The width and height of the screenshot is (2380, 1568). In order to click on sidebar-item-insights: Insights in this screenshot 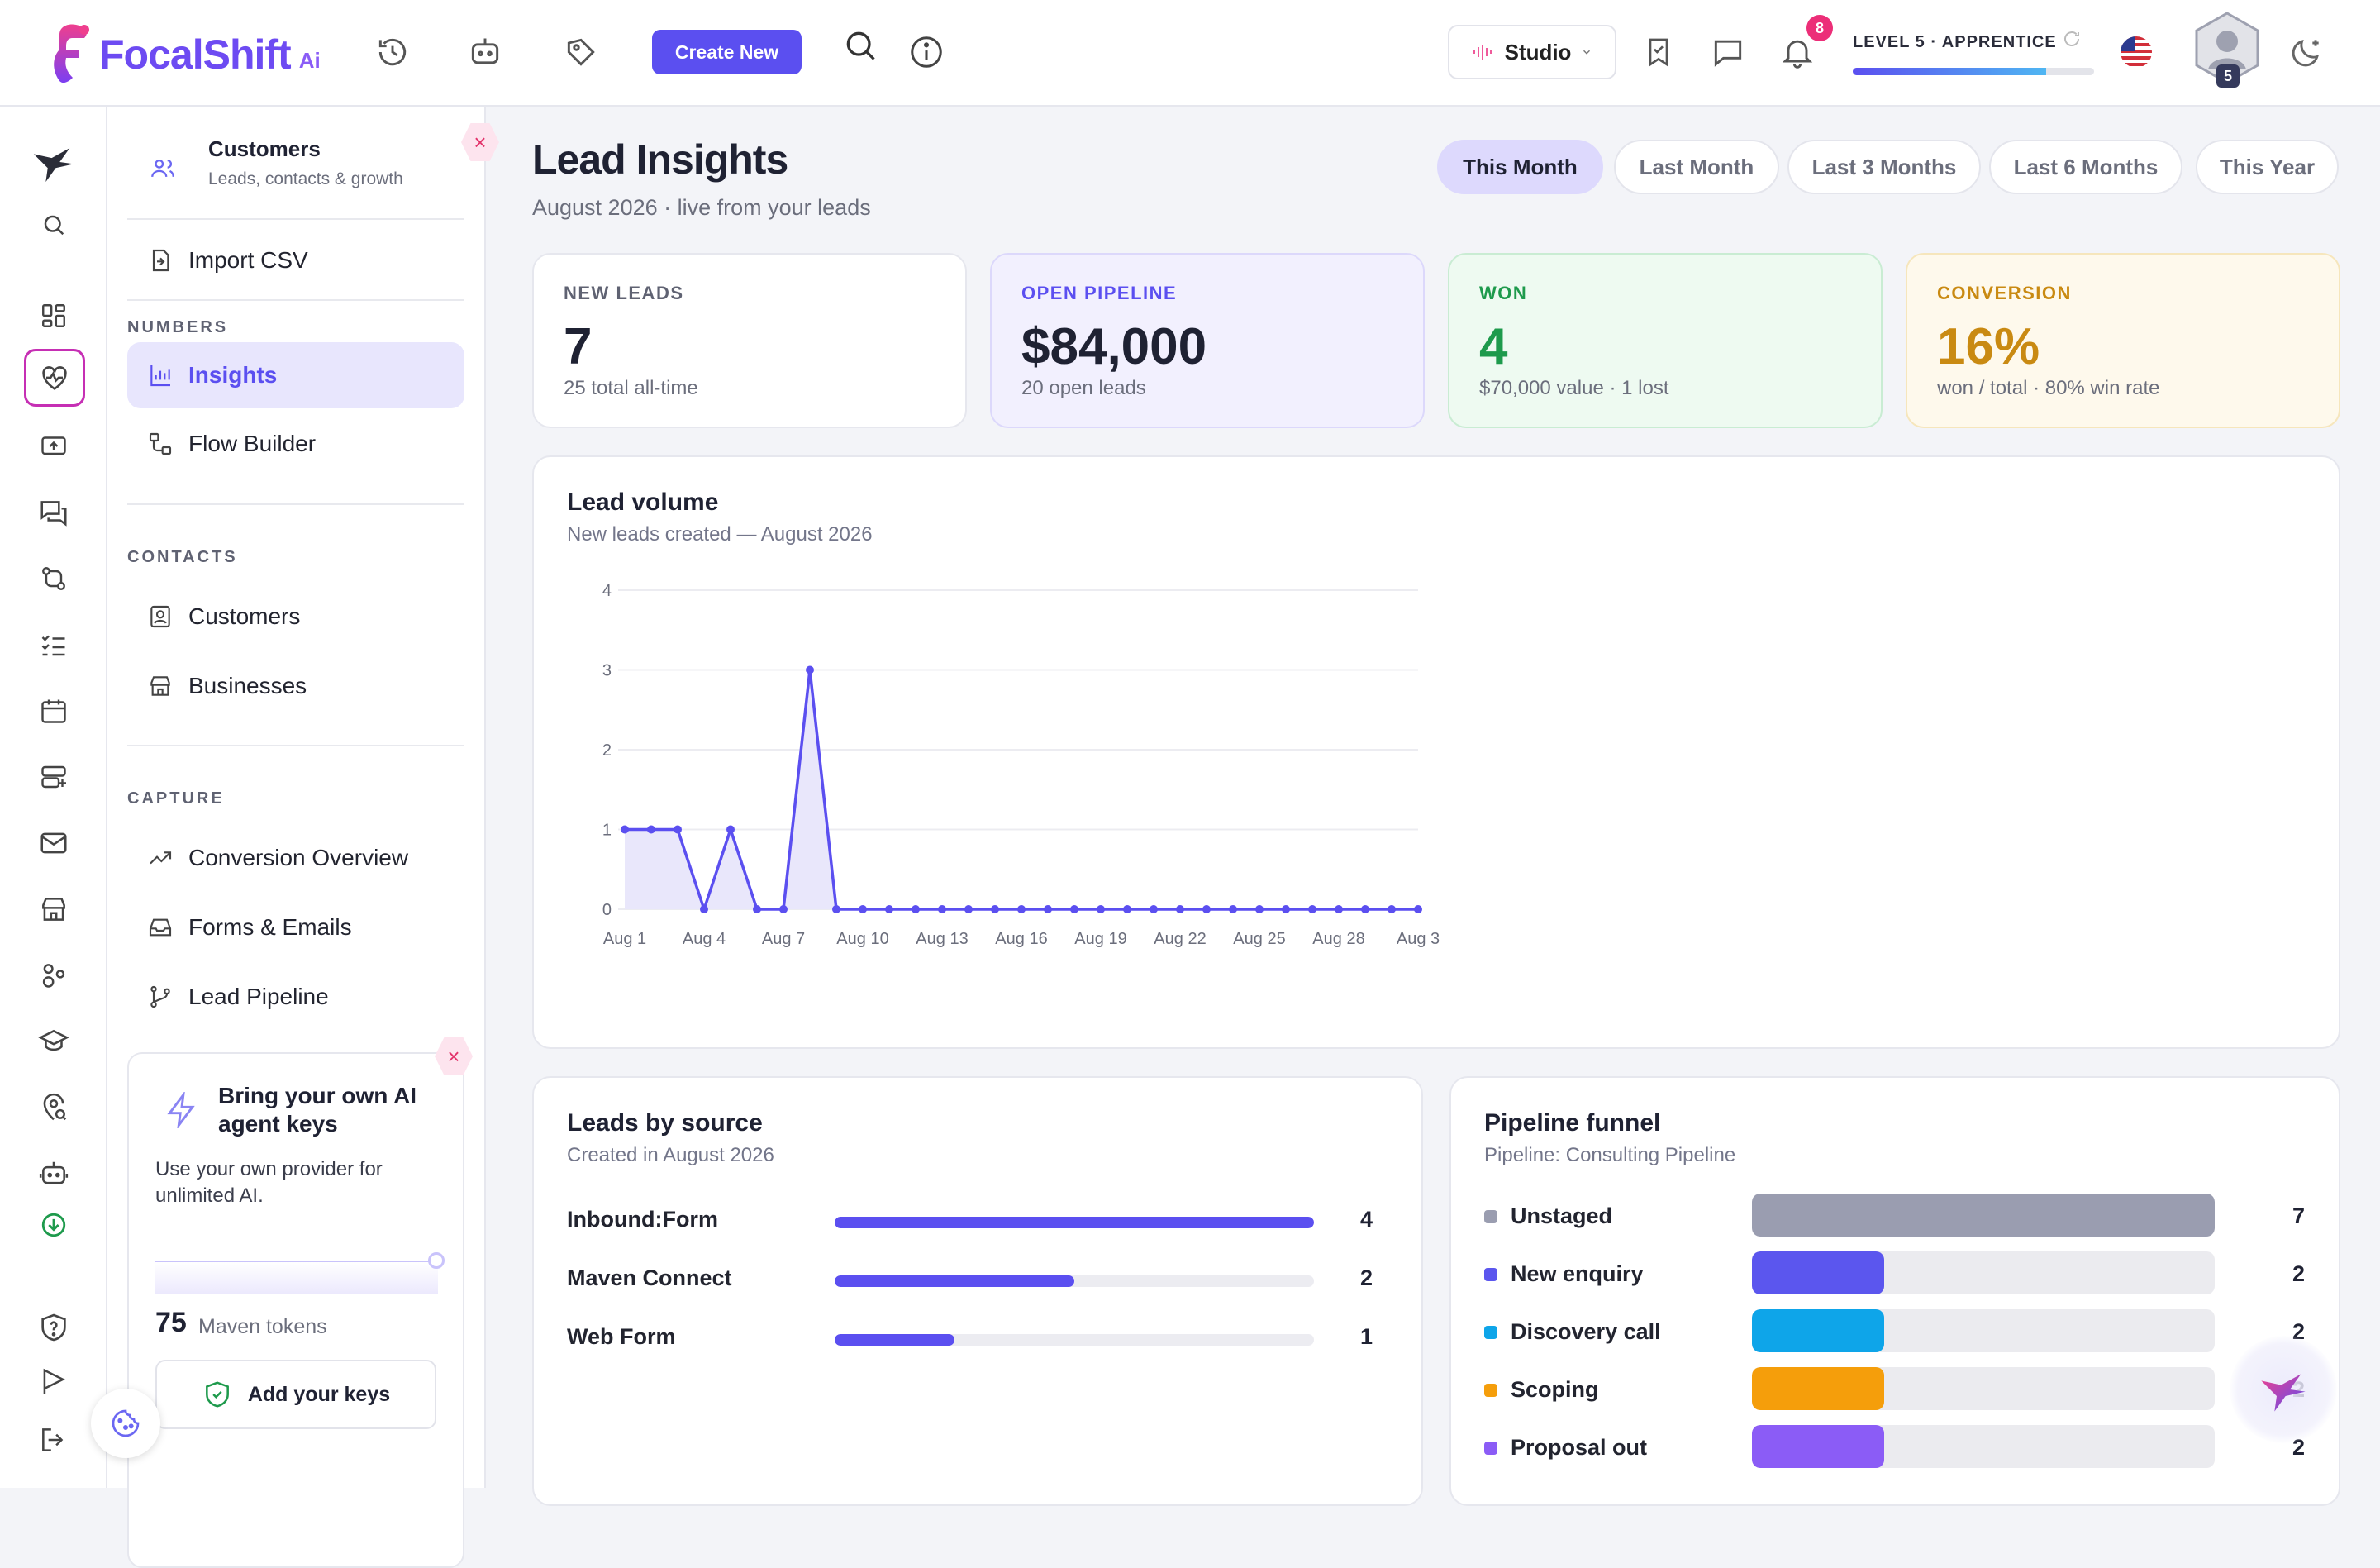, I will do `click(295, 375)`.